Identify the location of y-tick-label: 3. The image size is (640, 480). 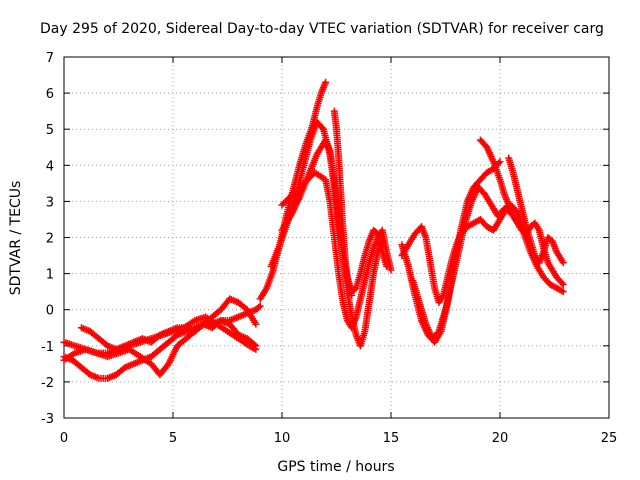
(50, 202).